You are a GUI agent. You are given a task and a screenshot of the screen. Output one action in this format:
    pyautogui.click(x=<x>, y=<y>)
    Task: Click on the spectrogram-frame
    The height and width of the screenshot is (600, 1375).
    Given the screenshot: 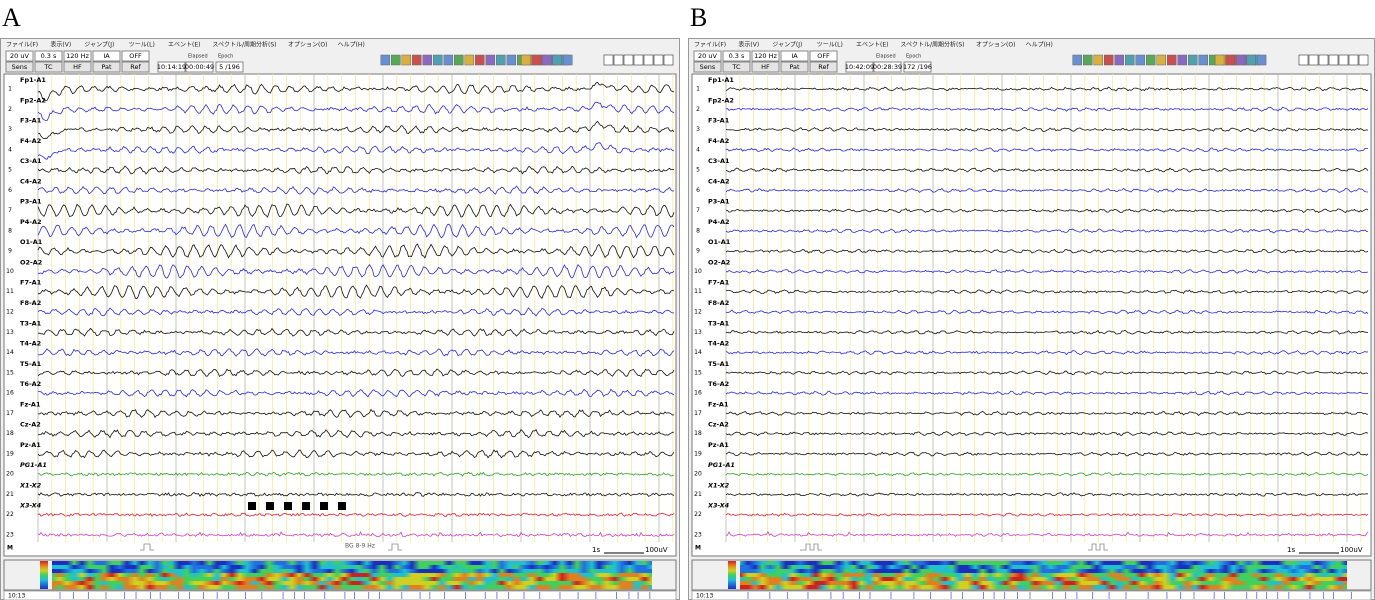 What is the action you would take?
    pyautogui.click(x=1031, y=575)
    